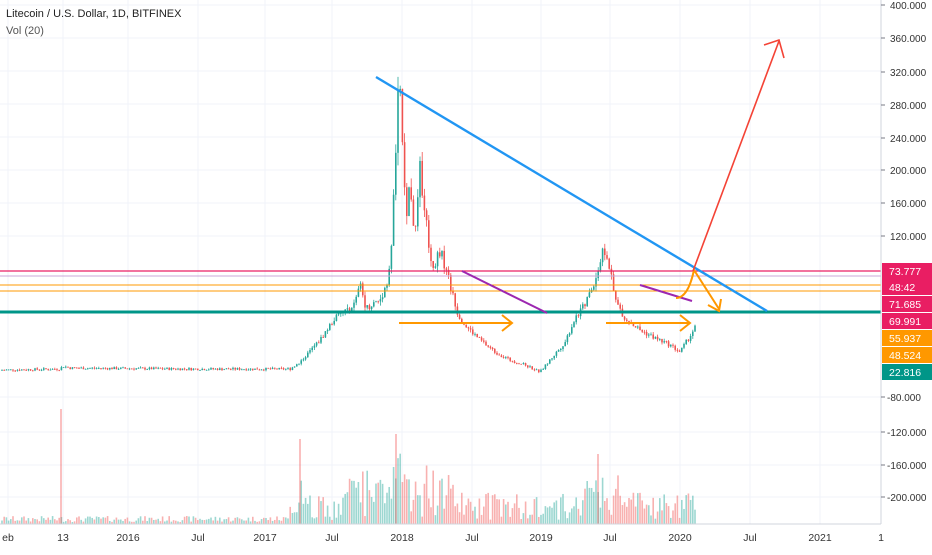  I want to click on price-label-text: 22.816, so click(905, 373).